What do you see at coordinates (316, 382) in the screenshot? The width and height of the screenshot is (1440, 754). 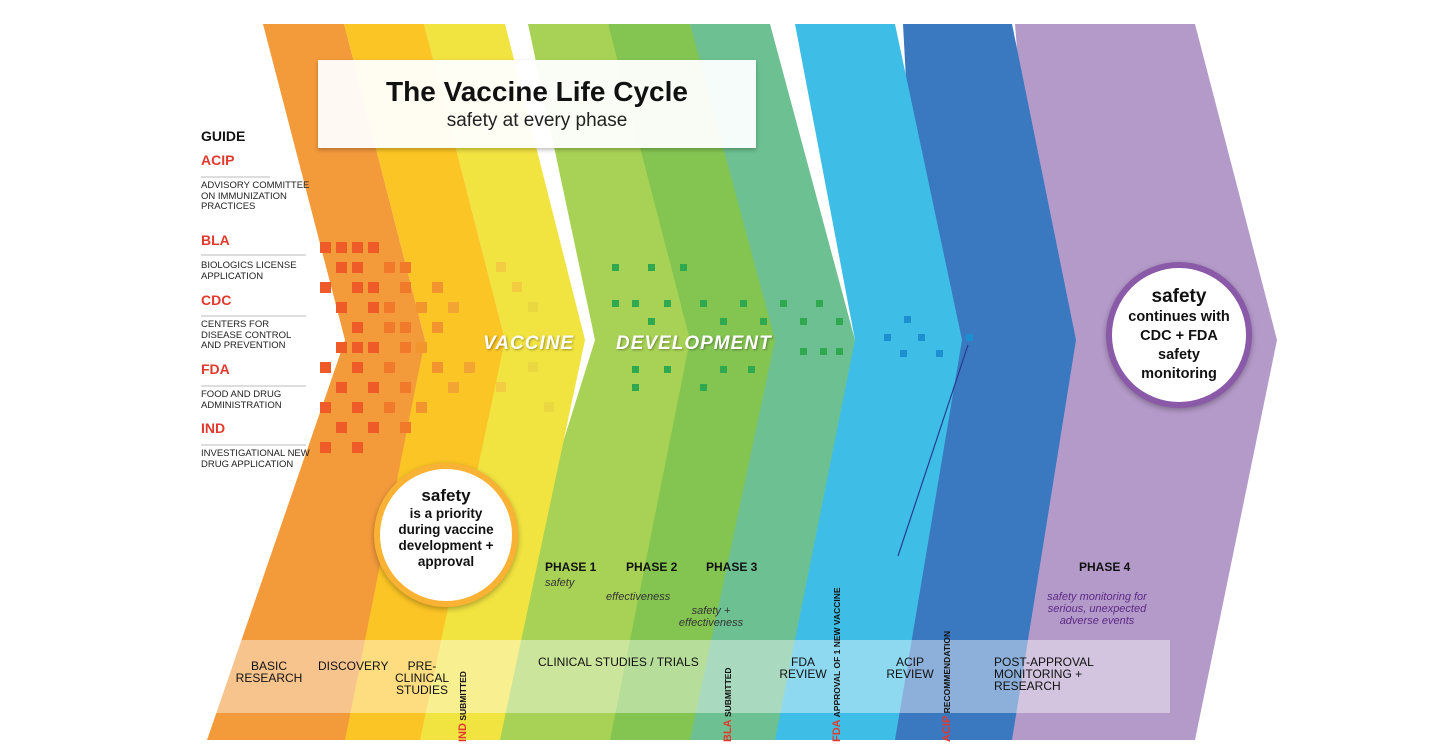 I see `chevron-basic-research` at bounding box center [316, 382].